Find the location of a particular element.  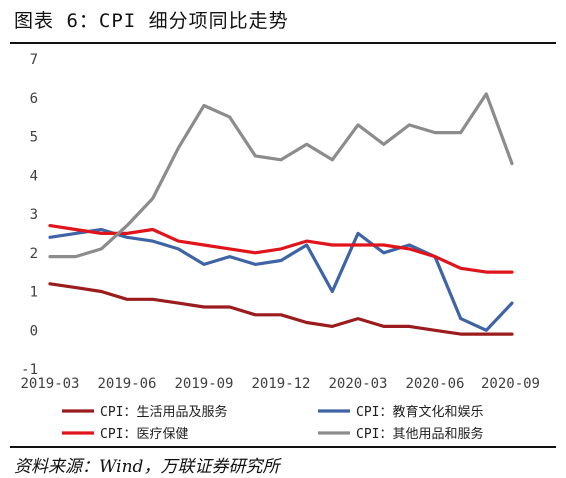

legend-label: CPI：医疗保健 is located at coordinates (144, 434).